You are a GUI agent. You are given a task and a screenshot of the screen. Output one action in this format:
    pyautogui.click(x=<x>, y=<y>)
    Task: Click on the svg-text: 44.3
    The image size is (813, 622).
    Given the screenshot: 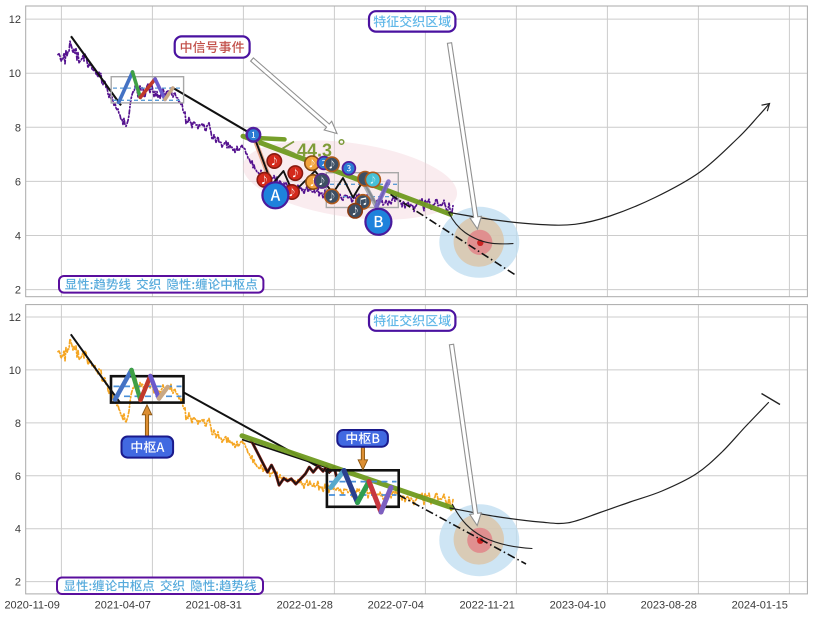 What is the action you would take?
    pyautogui.click(x=314, y=151)
    